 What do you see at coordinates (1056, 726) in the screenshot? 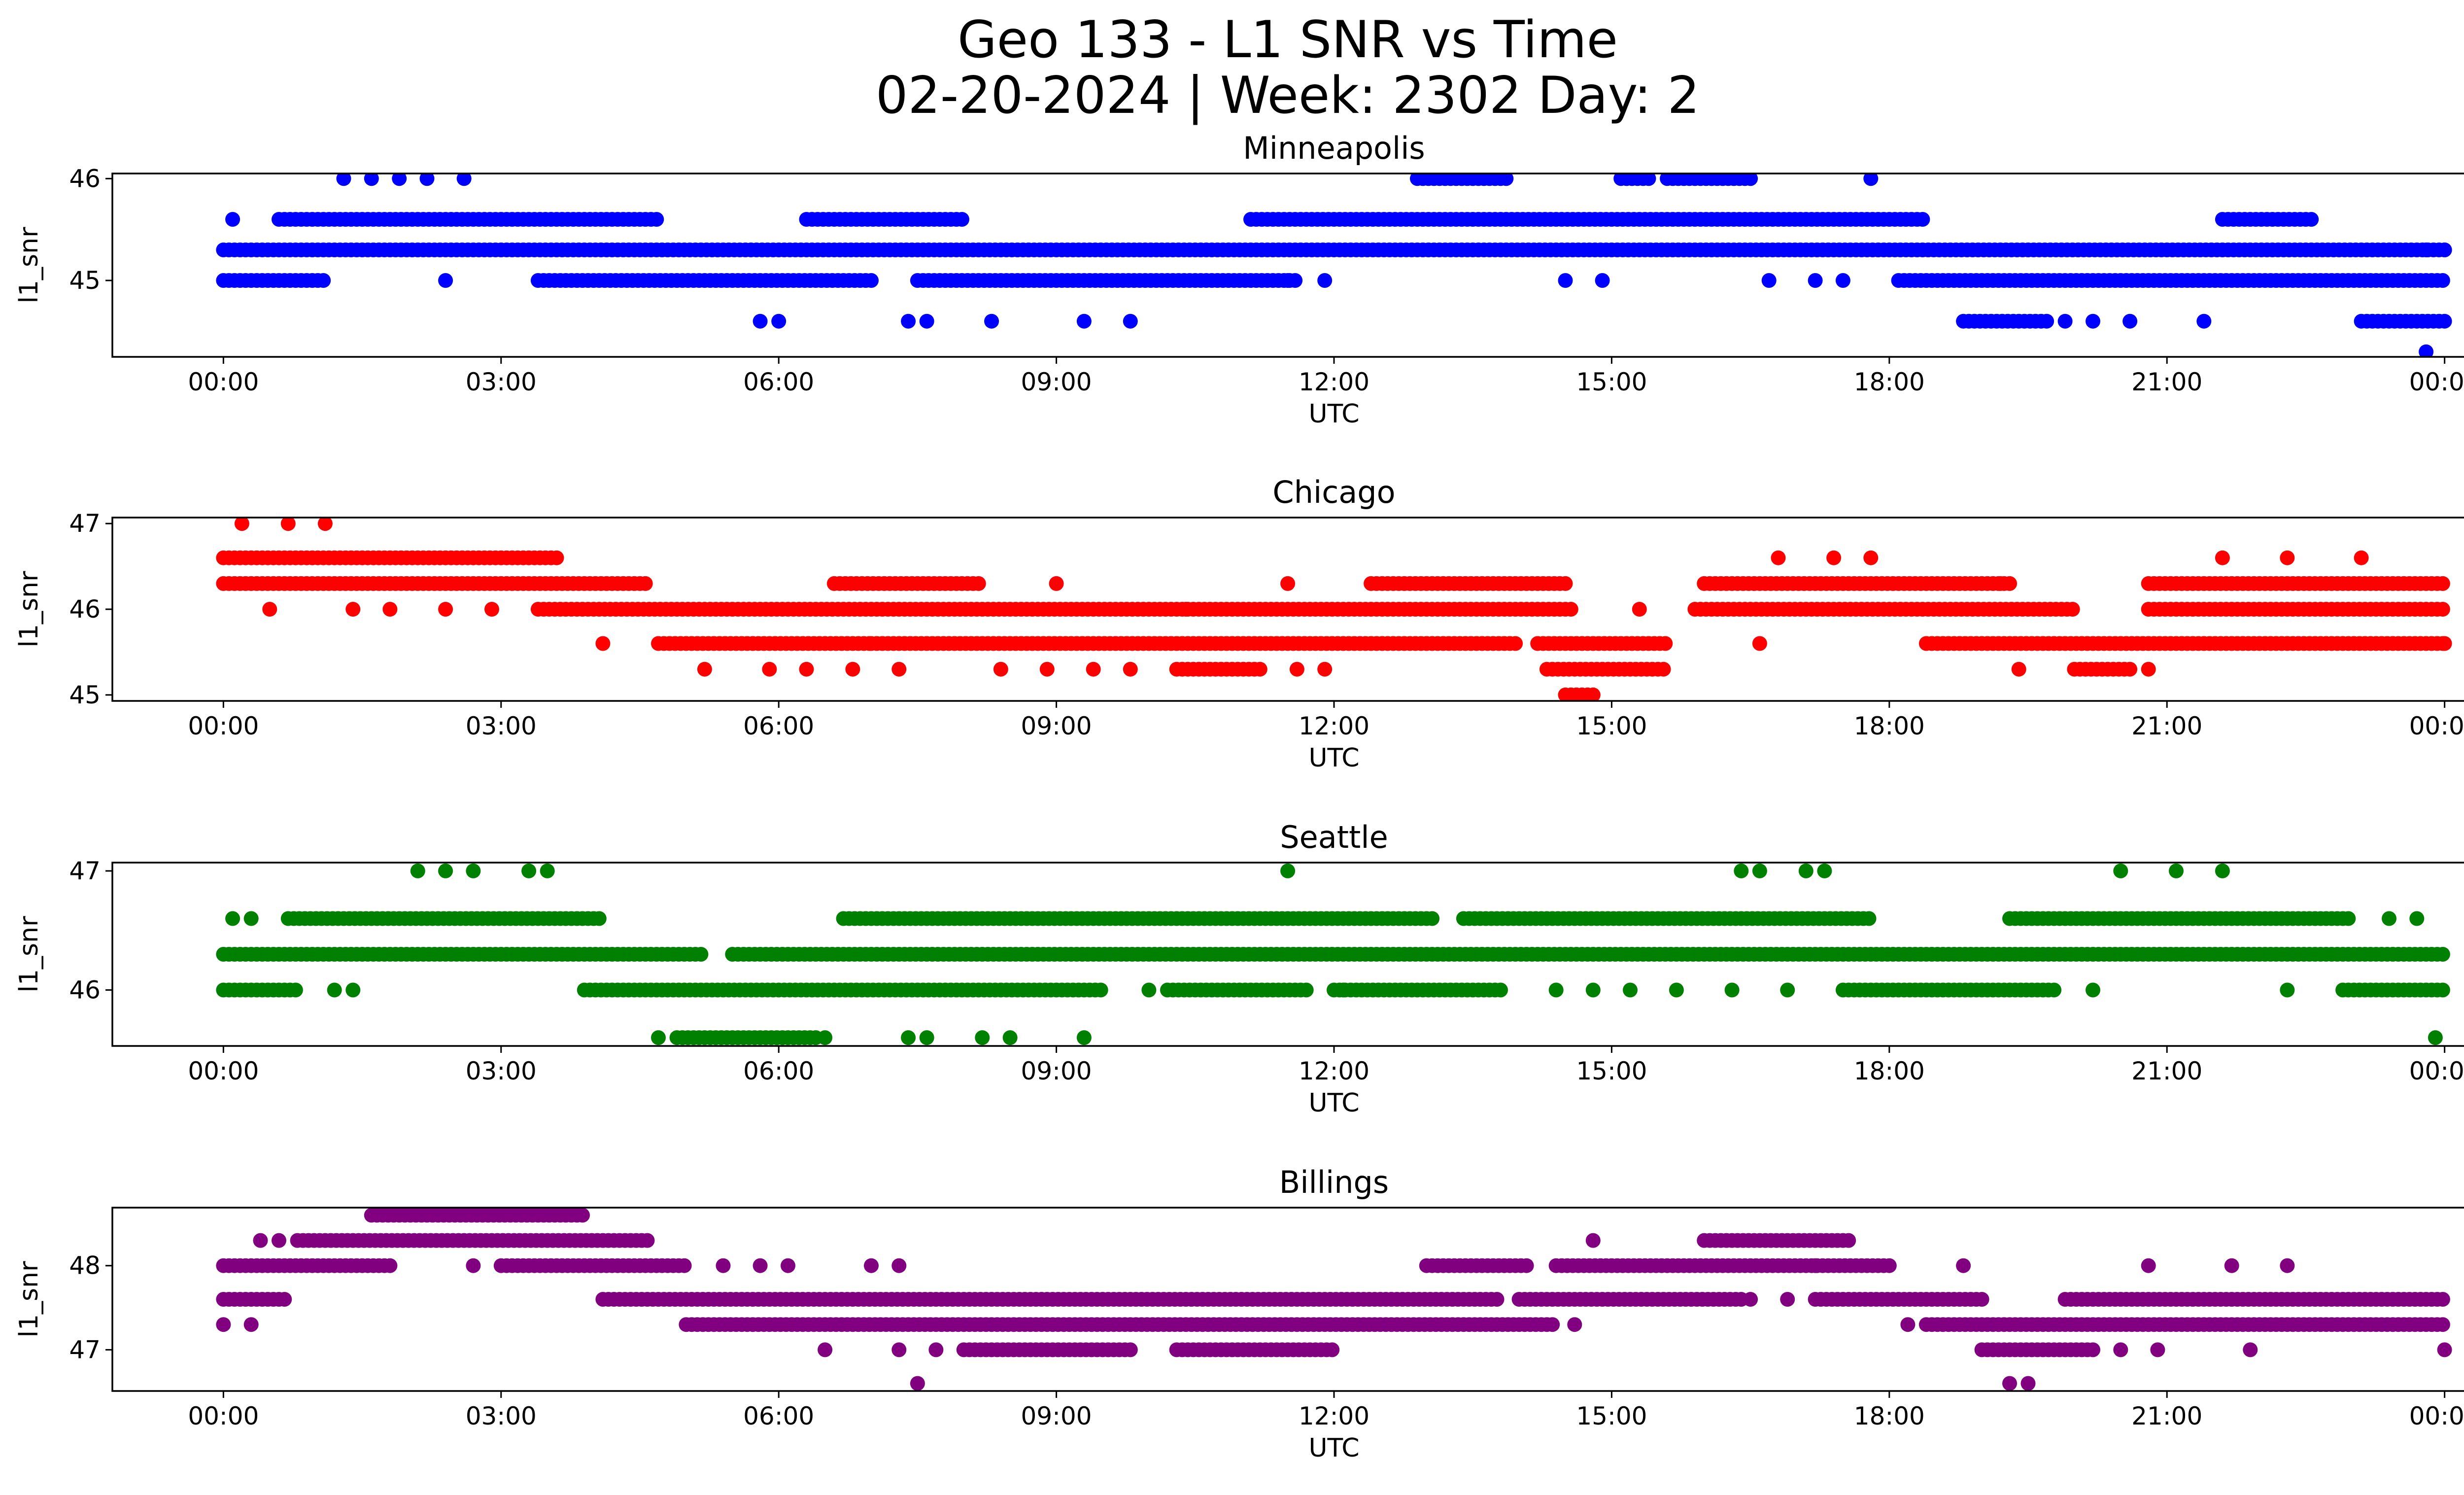
I see `x-tick-label: 09:00` at bounding box center [1056, 726].